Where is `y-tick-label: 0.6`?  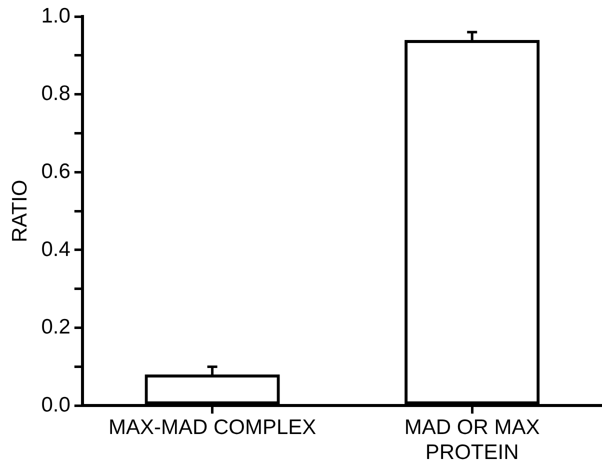
y-tick-label: 0.6 is located at coordinates (55, 171).